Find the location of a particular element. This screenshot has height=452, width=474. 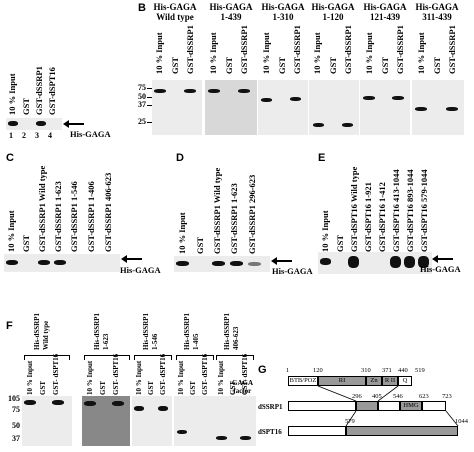

protein-name: dSSRP1 is located at coordinates (270, 407).